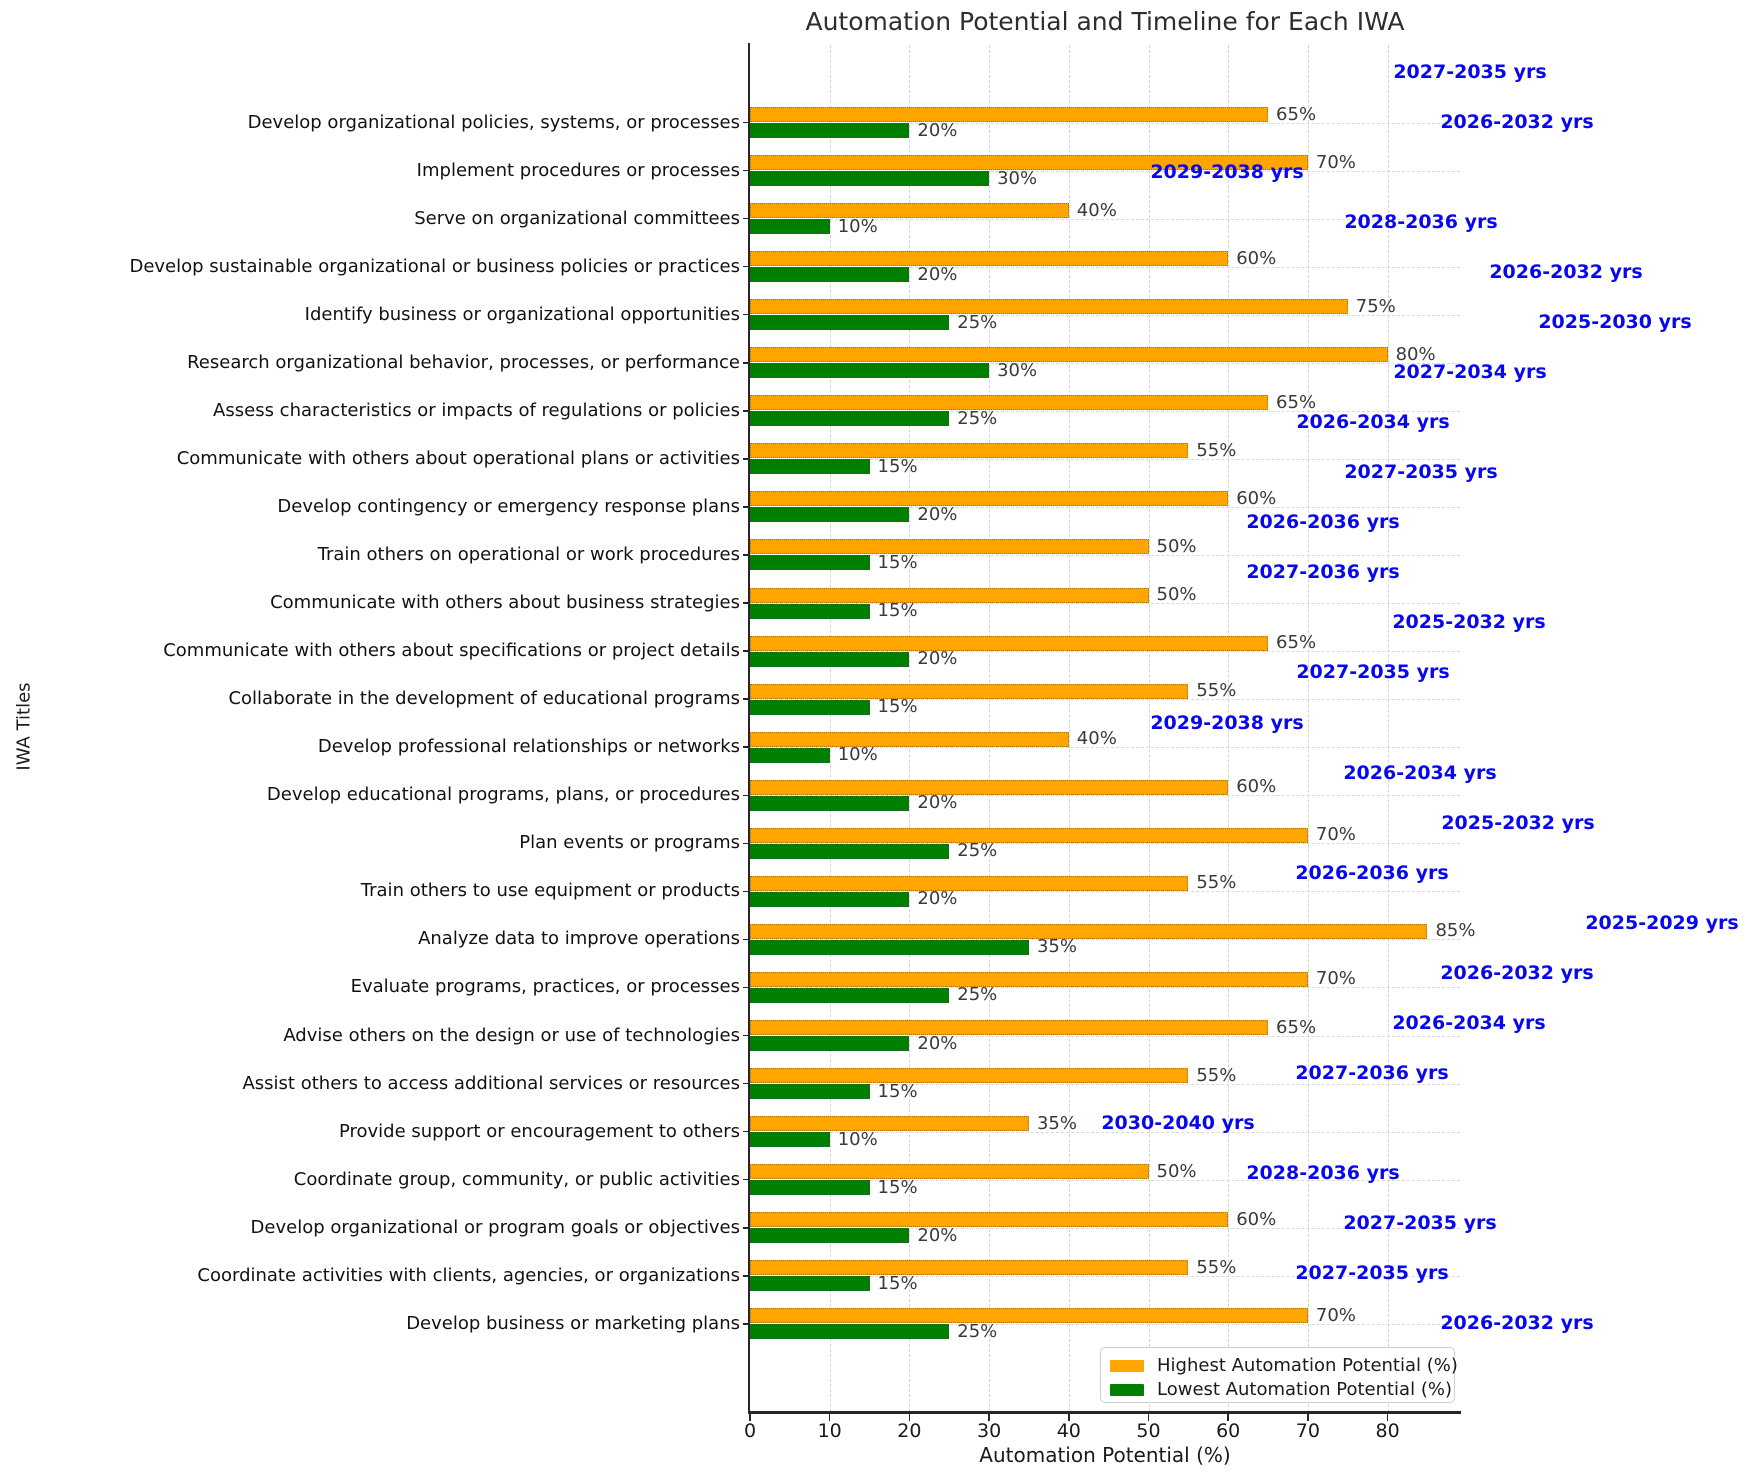 The width and height of the screenshot is (1744, 1479). I want to click on highest-value-label: 50%, so click(1176, 595).